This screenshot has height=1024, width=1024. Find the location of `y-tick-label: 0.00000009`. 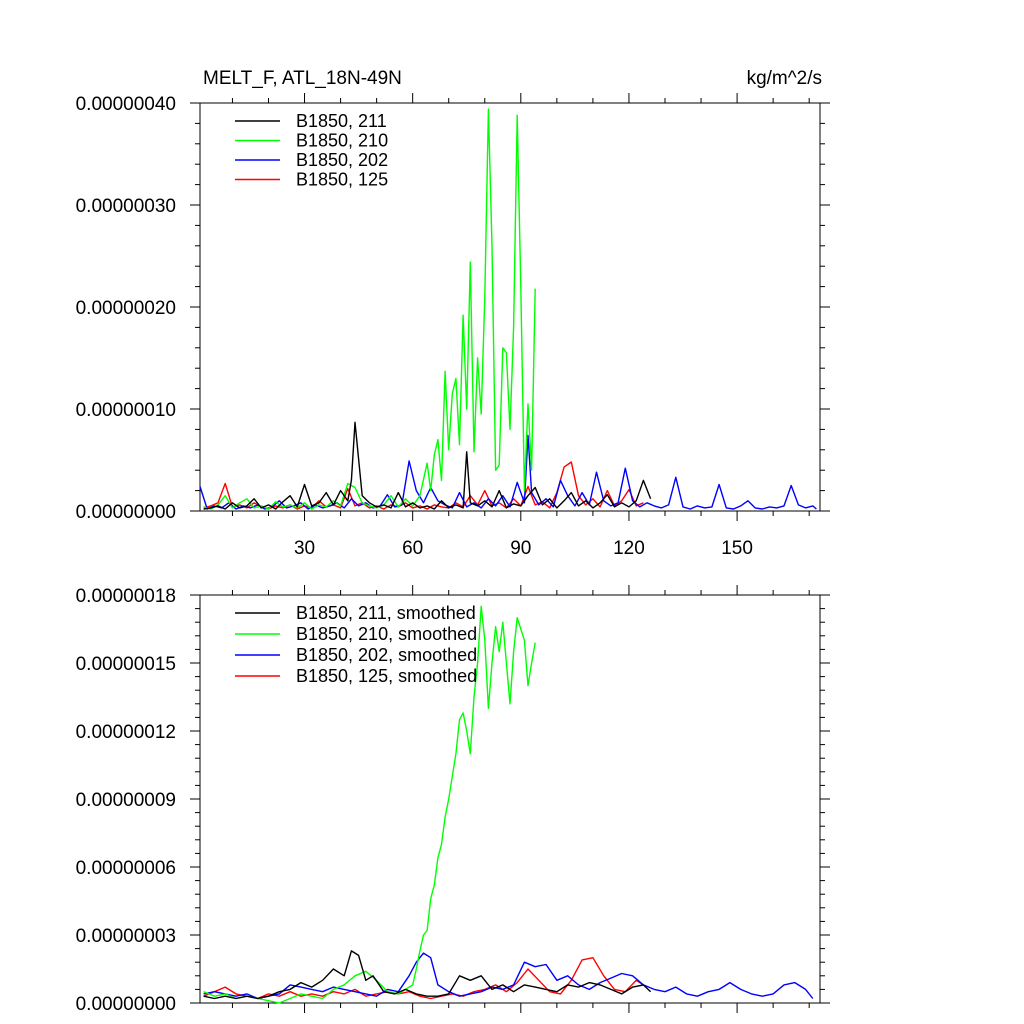

y-tick-label: 0.00000009 is located at coordinates (126, 800).